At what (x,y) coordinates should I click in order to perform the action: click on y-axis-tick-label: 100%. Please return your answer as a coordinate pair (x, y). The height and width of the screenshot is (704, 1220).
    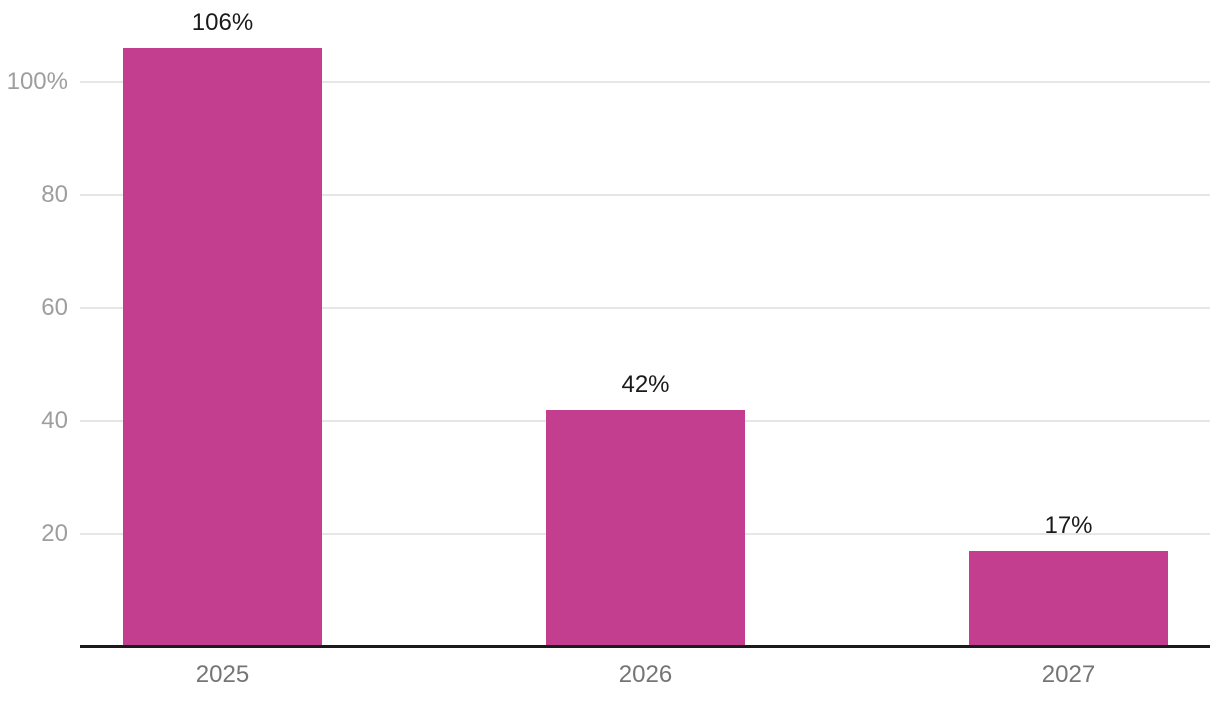
    Looking at the image, I should click on (37, 81).